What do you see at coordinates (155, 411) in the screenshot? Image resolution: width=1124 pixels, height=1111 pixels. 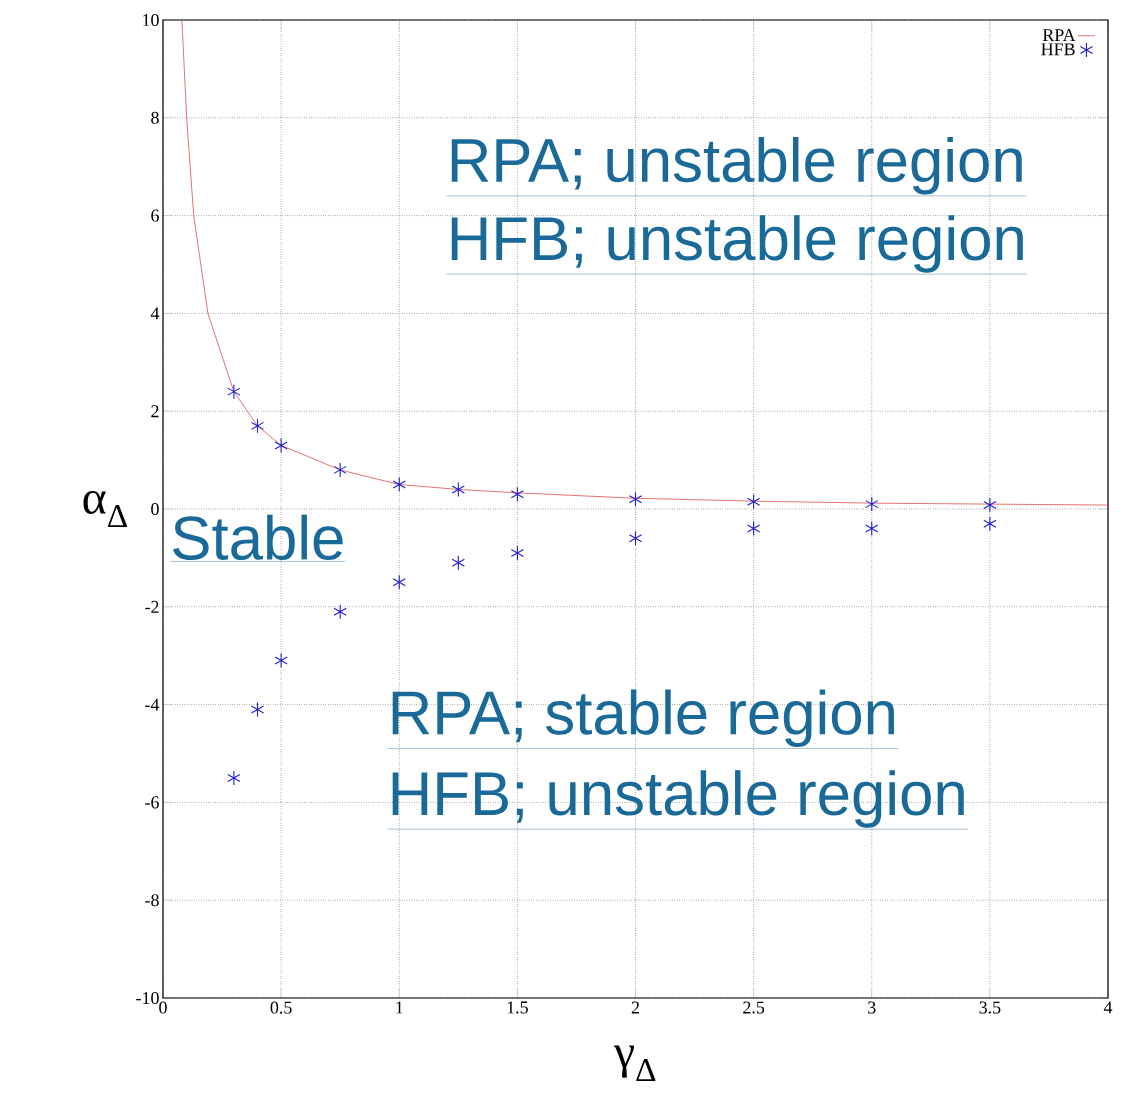 I see `y-tick-label: 2` at bounding box center [155, 411].